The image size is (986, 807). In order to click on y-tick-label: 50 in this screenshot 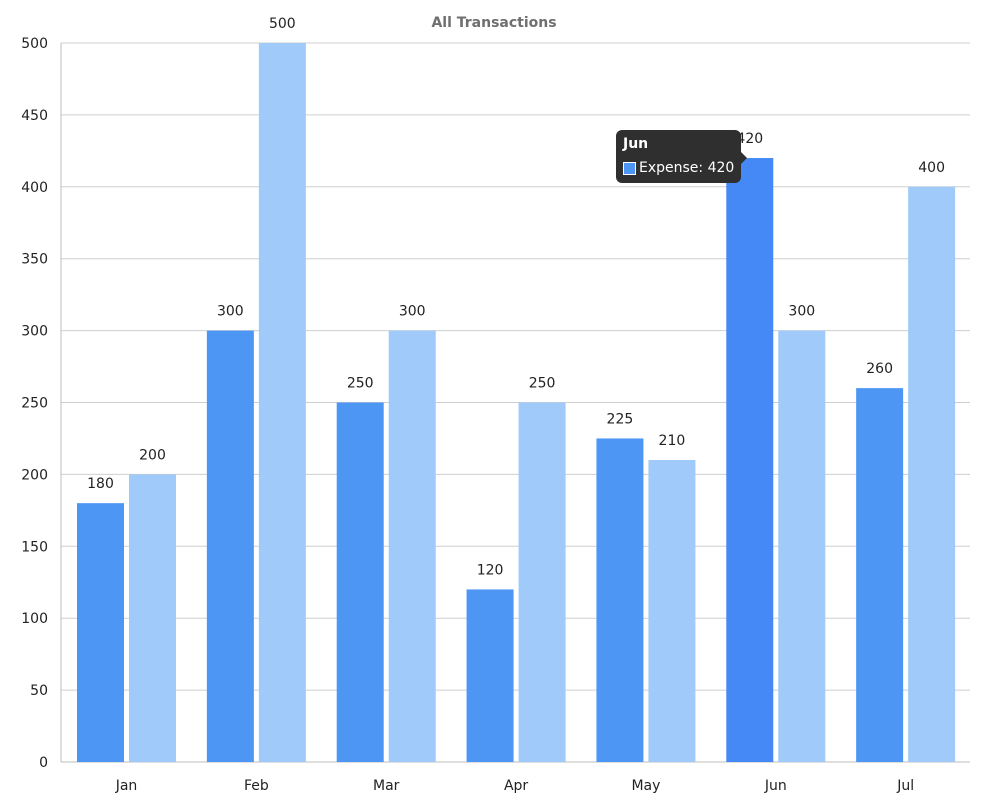, I will do `click(39, 691)`.